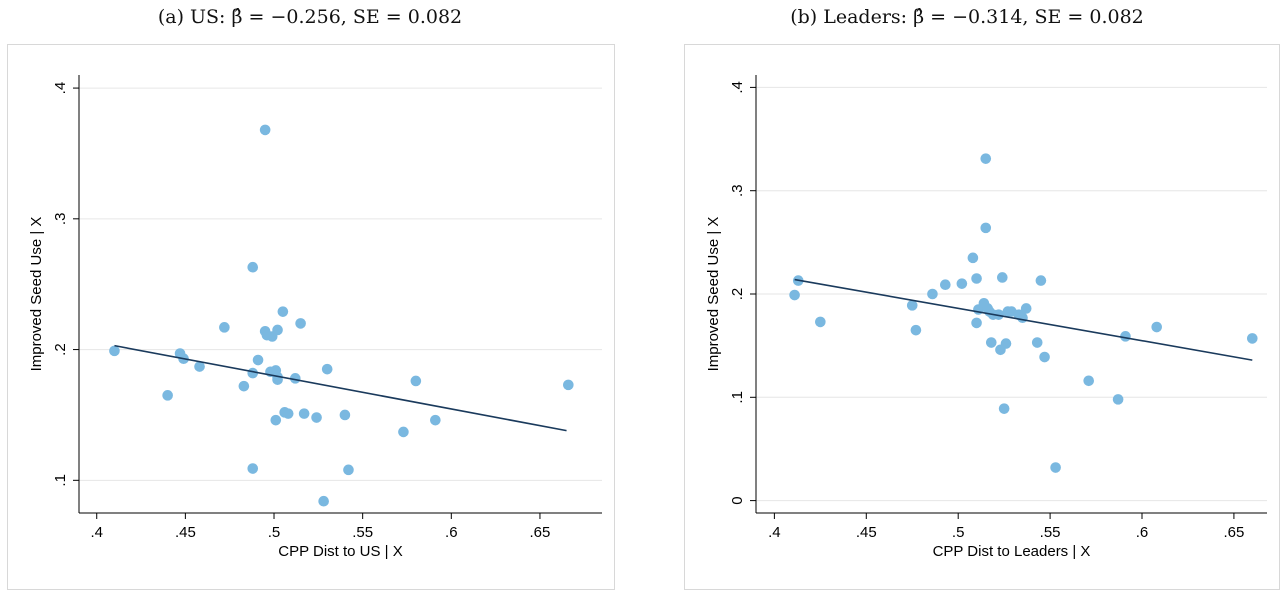 The height and width of the screenshot is (590, 1284). I want to click on panel-a-title: (a) US: β̂ = −0.256, SE = 0.082, so click(310, 17).